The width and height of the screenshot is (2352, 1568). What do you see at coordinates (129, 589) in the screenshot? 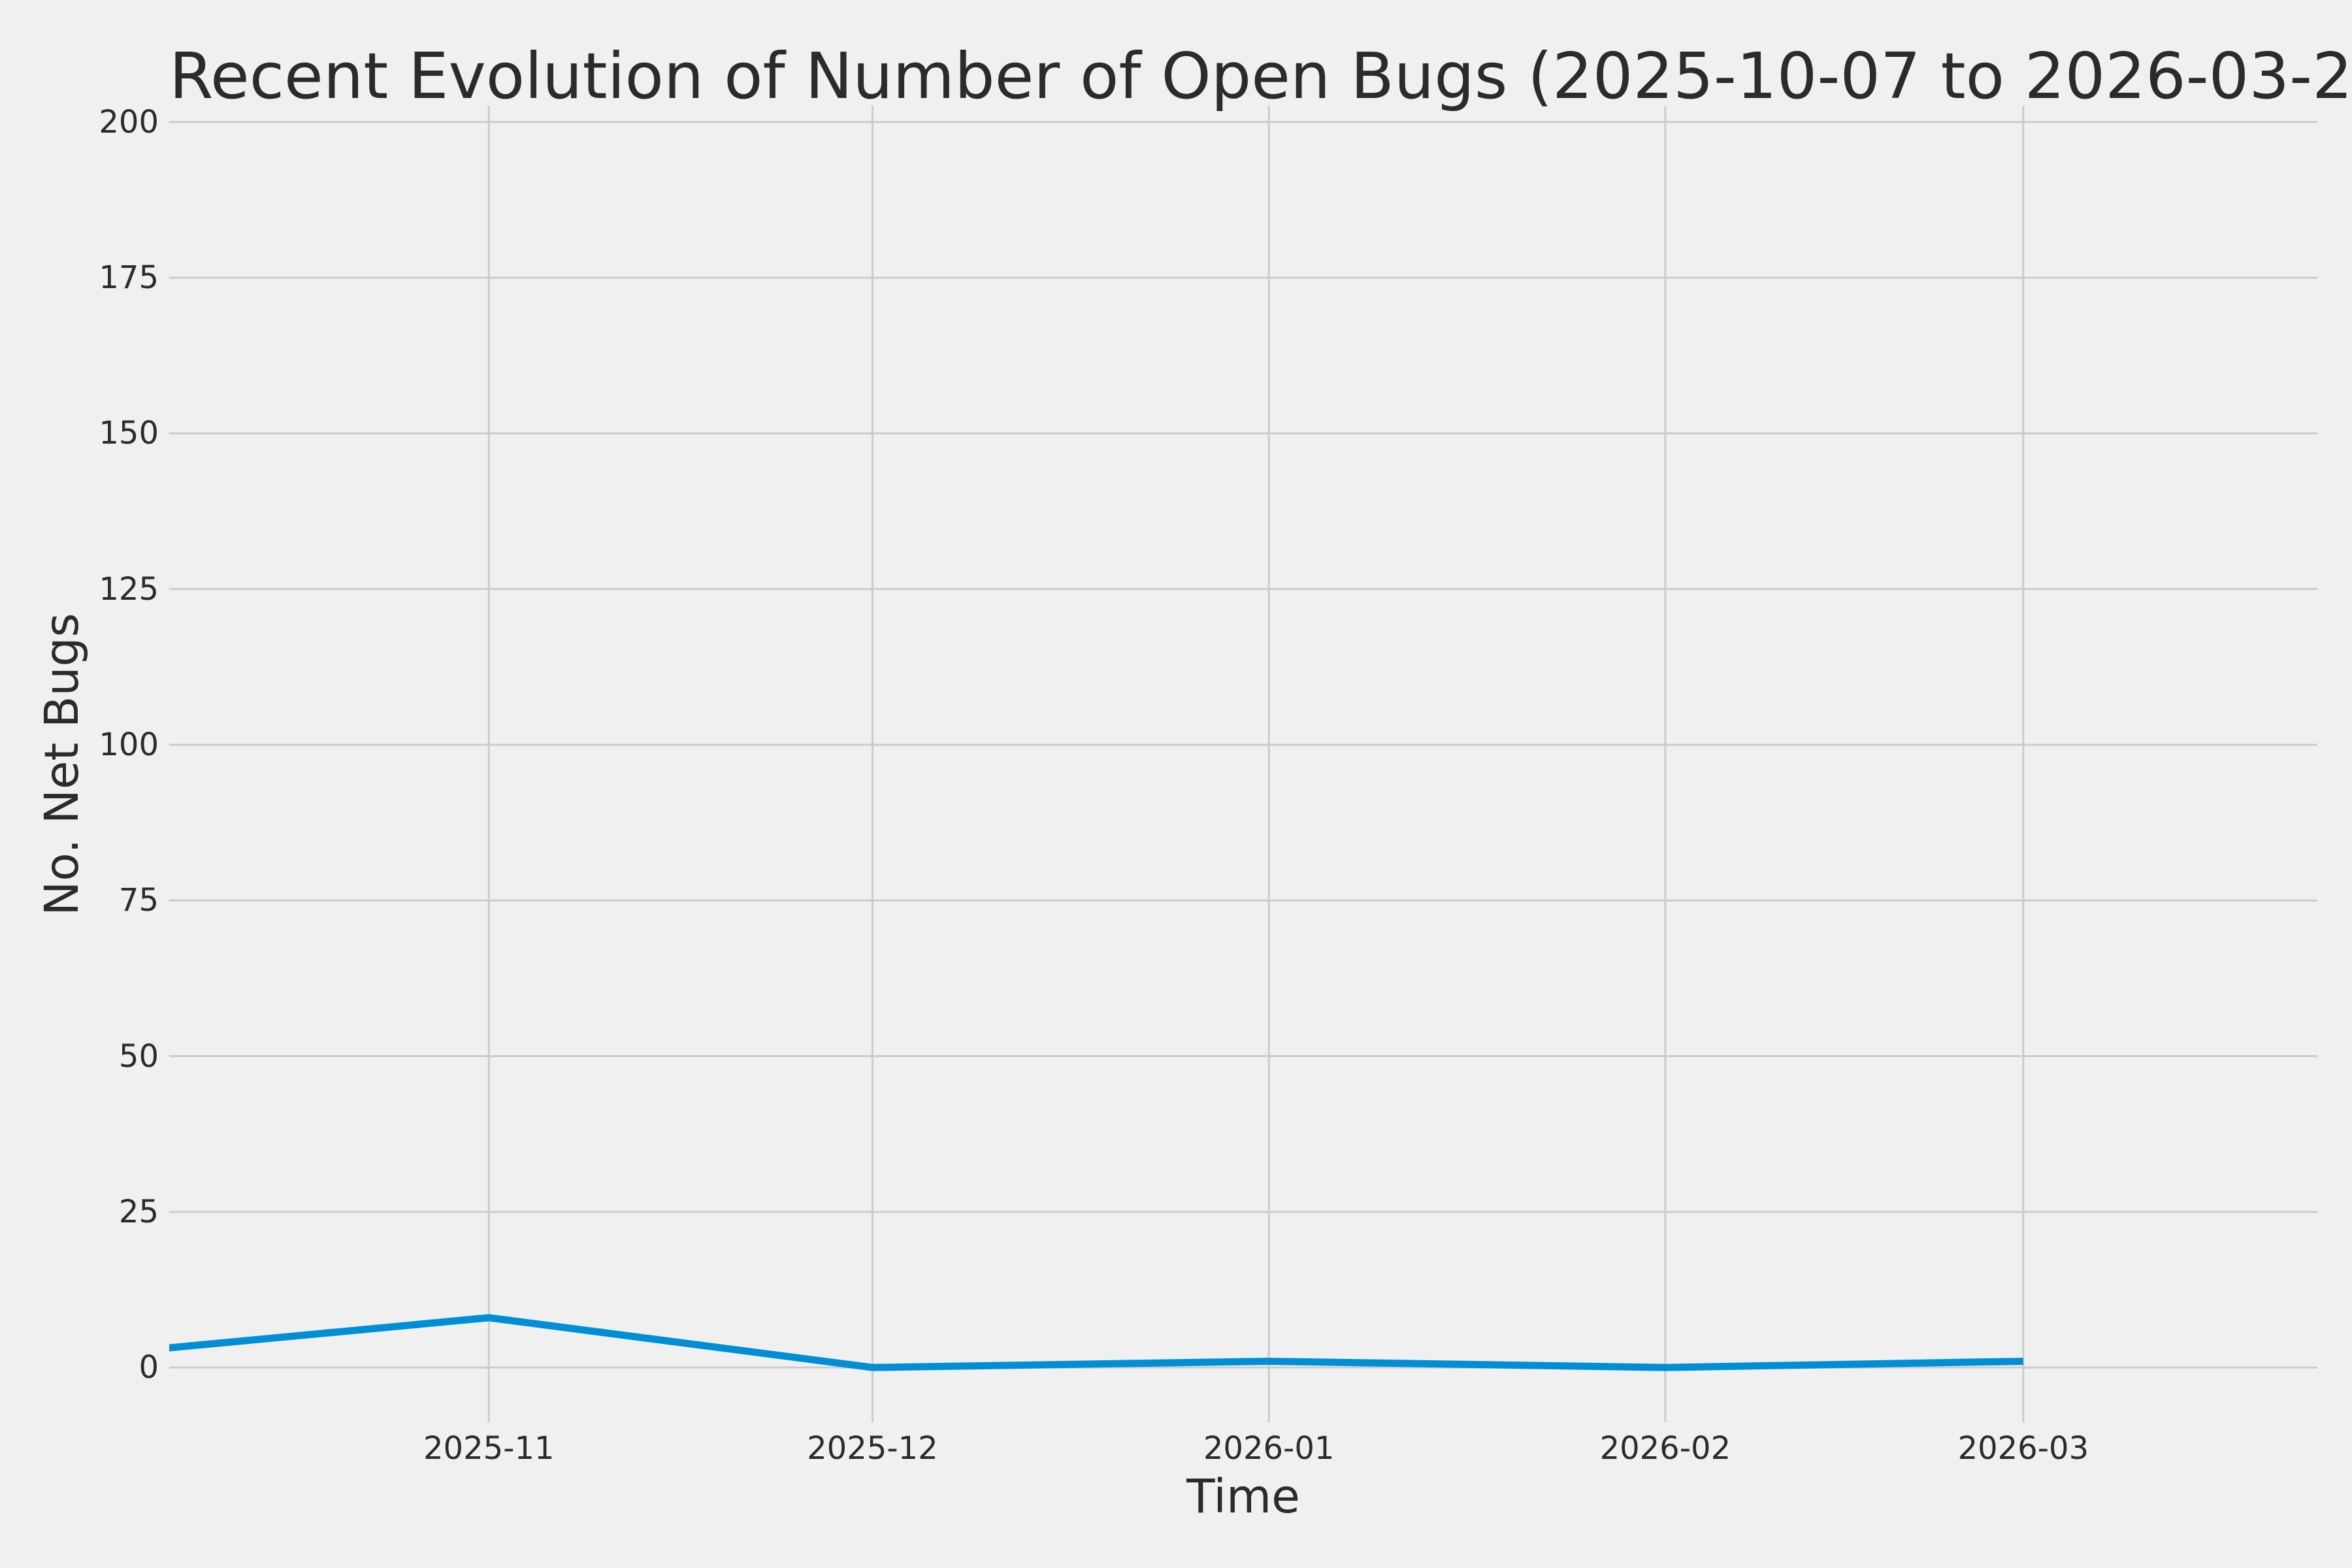
I see `y-tick-label-125: 125` at bounding box center [129, 589].